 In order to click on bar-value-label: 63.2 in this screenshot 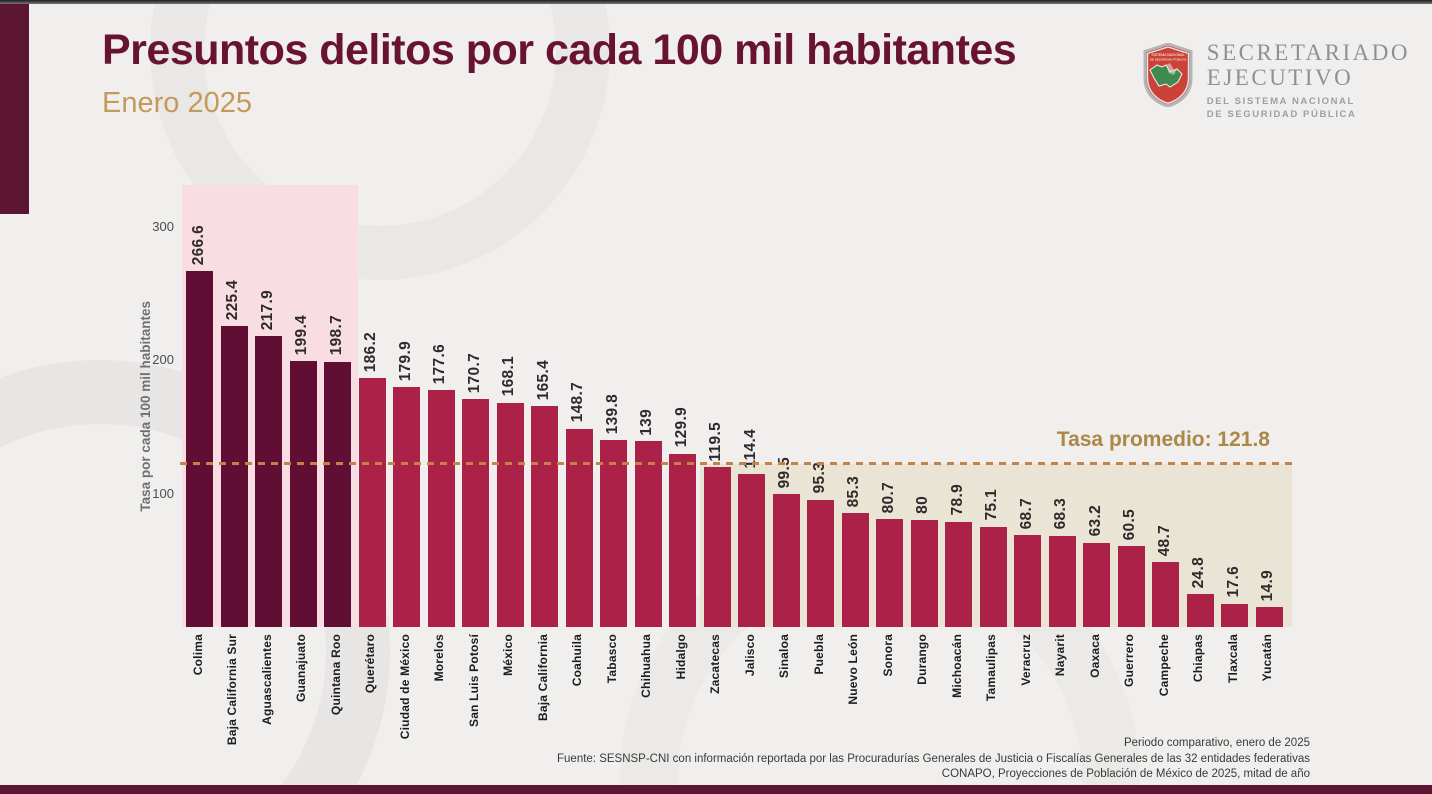, I will do `click(1095, 521)`.